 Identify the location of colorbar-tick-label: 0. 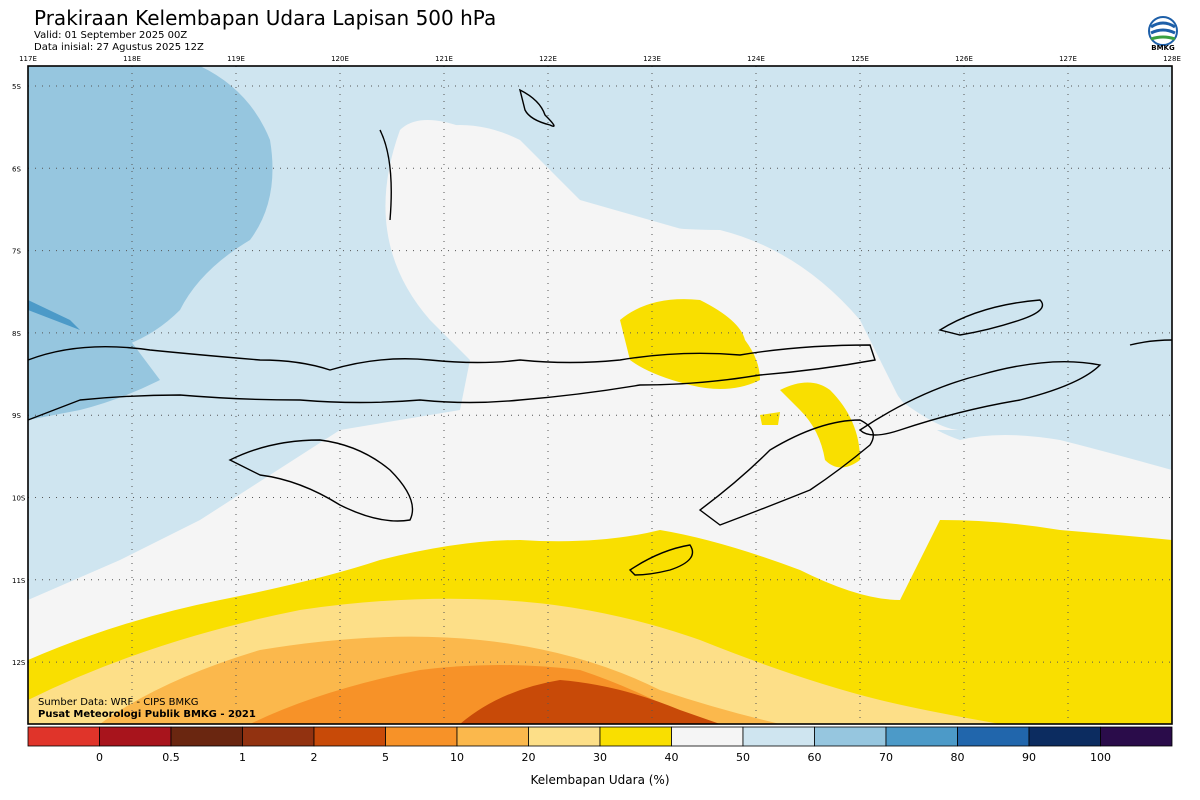
(99, 757).